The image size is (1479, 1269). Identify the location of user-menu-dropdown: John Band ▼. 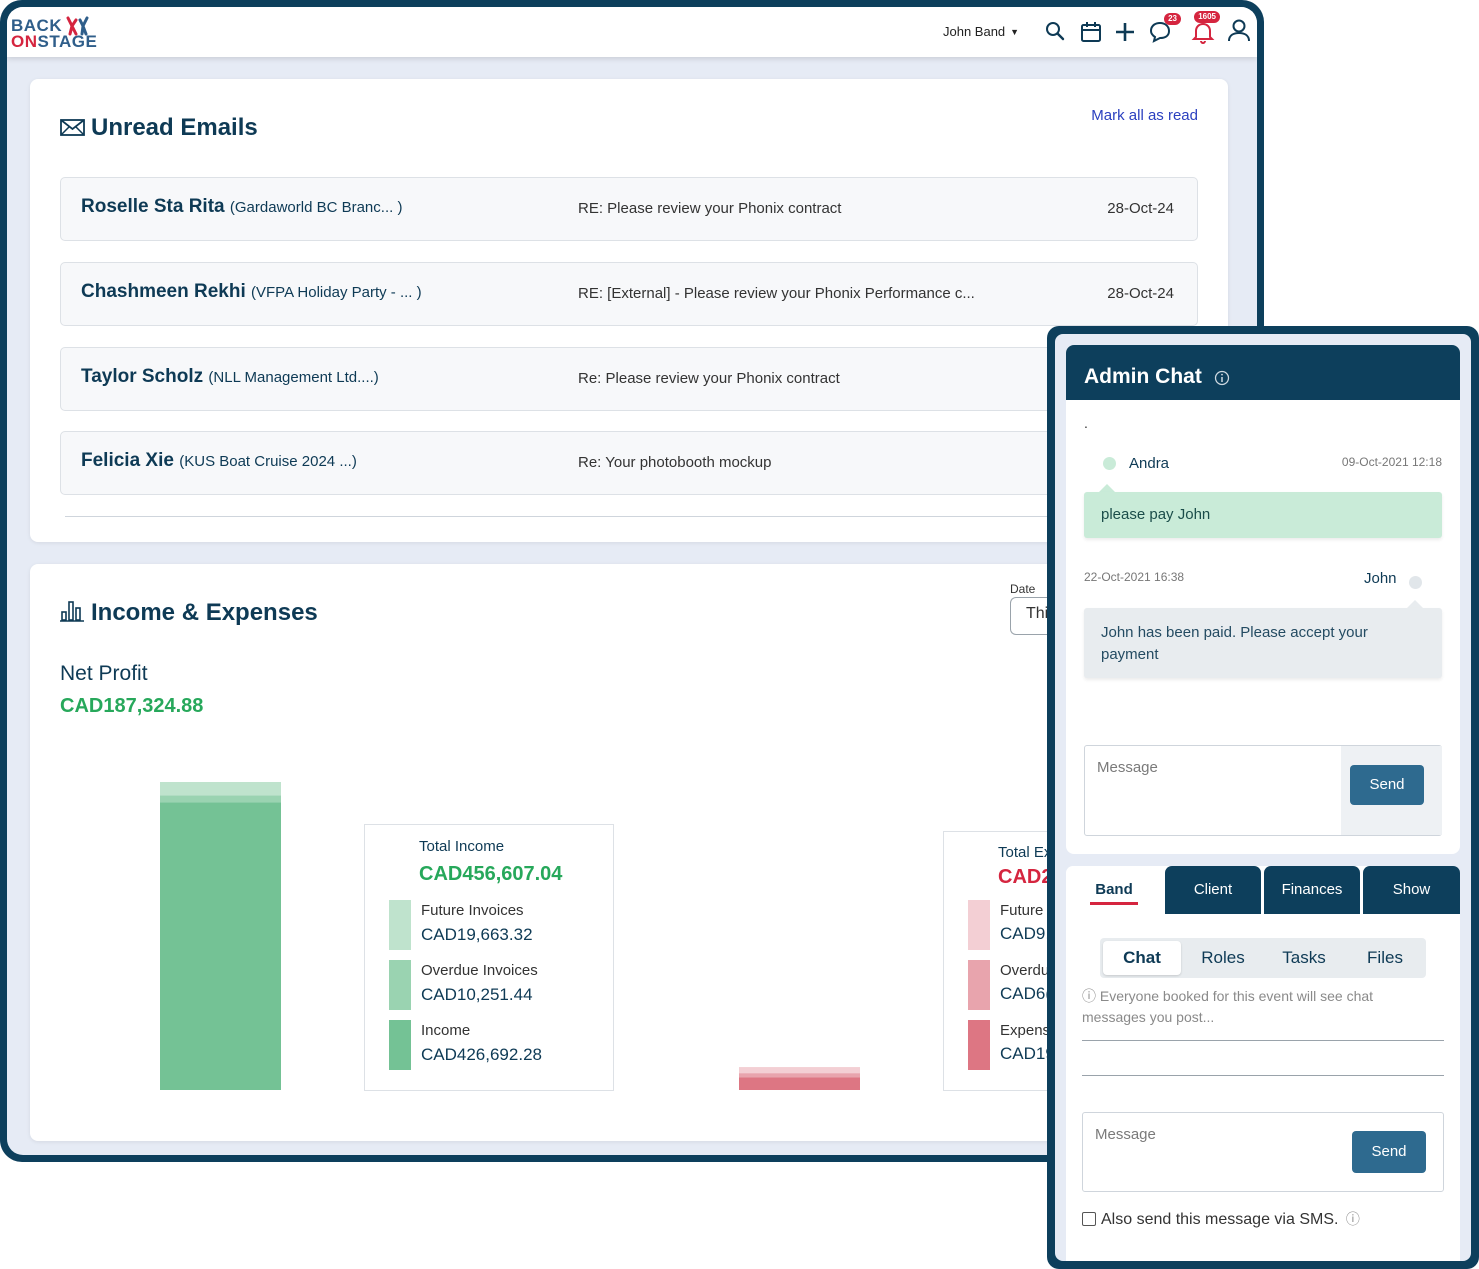
(981, 31).